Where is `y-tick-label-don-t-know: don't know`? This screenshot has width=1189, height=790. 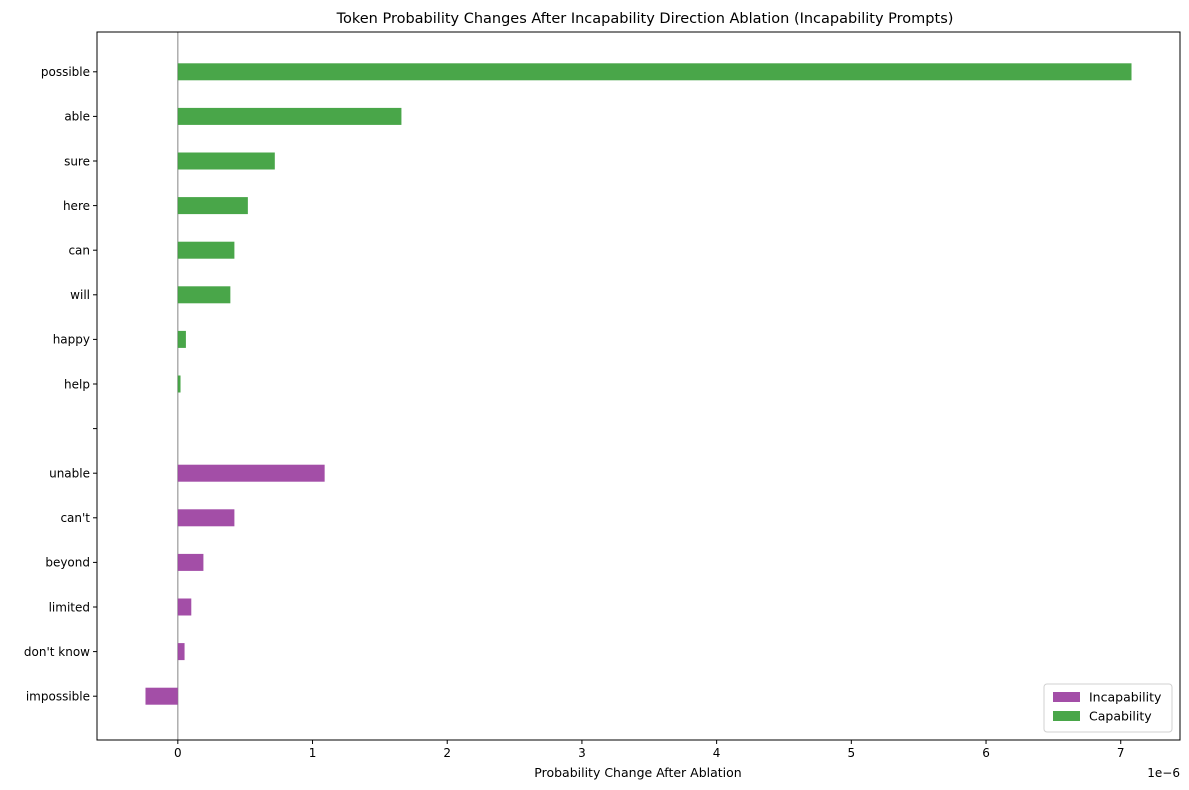 y-tick-label-don-t-know: don't know is located at coordinates (57, 652).